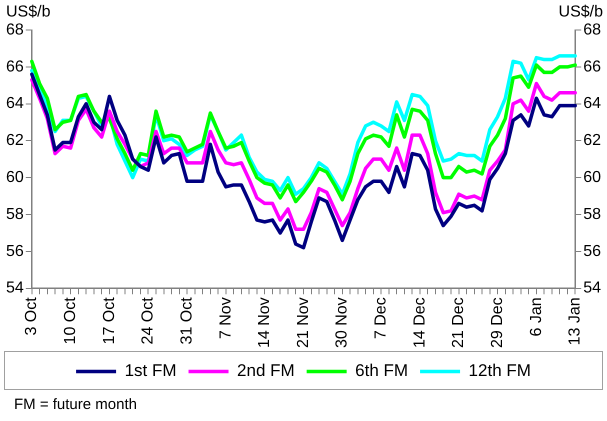 The width and height of the screenshot is (607, 421). Describe the element at coordinates (592, 67) in the screenshot. I see `y2-tick-label: 66` at that location.